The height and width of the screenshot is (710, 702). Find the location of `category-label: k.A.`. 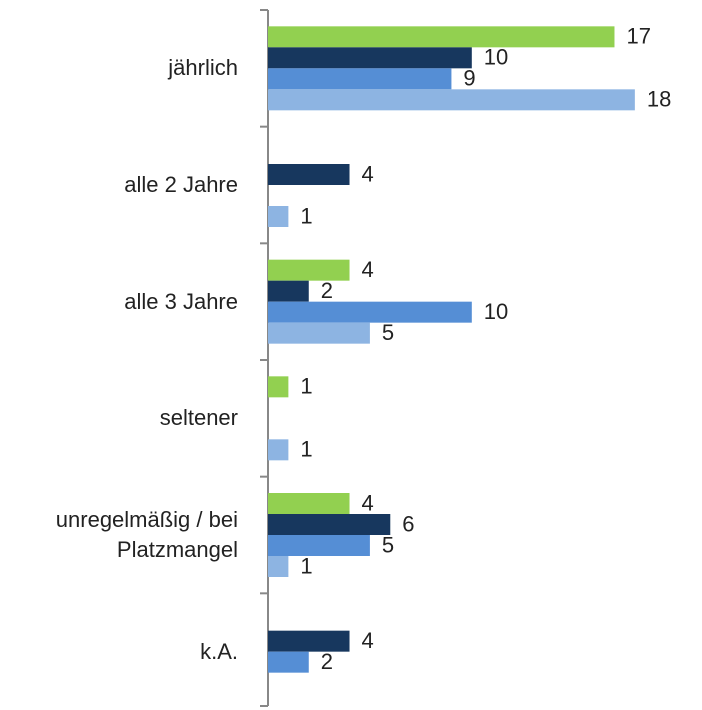

category-label: k.A. is located at coordinates (219, 651).